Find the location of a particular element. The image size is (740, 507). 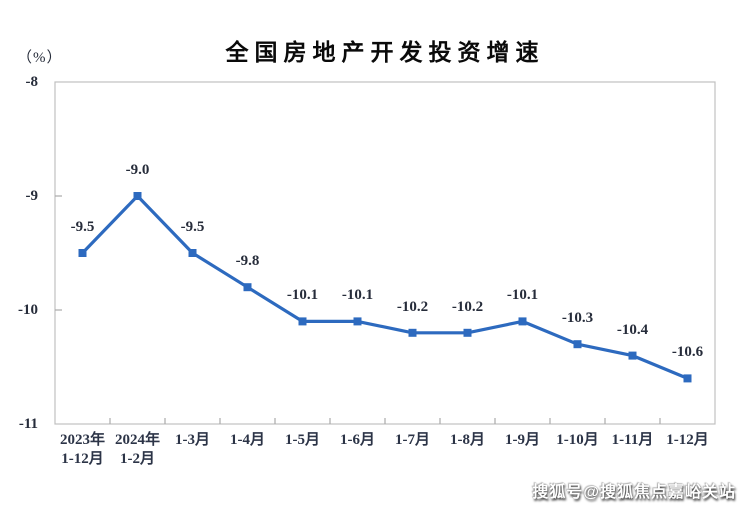

x-axis-tick-label: 1-6月 is located at coordinates (357, 440).